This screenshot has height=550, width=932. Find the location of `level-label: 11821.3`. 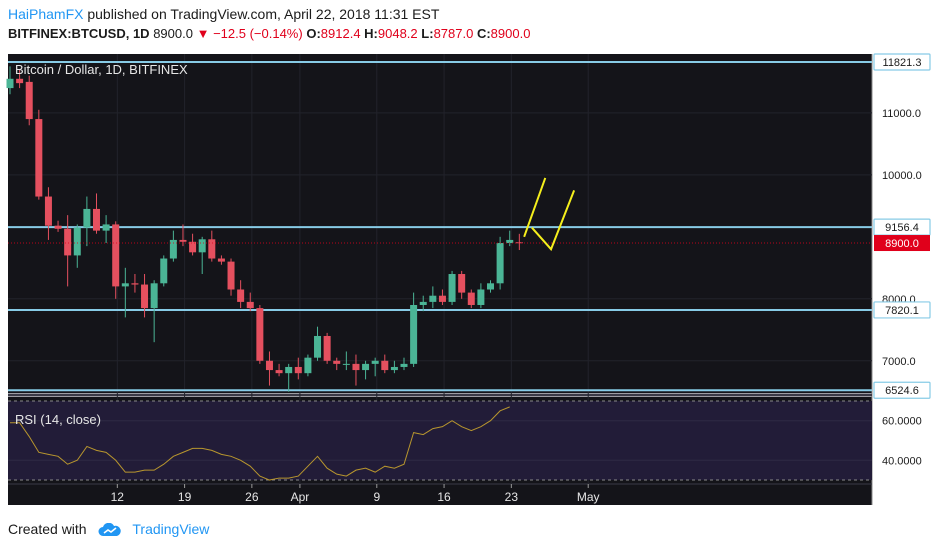

level-label: 11821.3 is located at coordinates (902, 63).